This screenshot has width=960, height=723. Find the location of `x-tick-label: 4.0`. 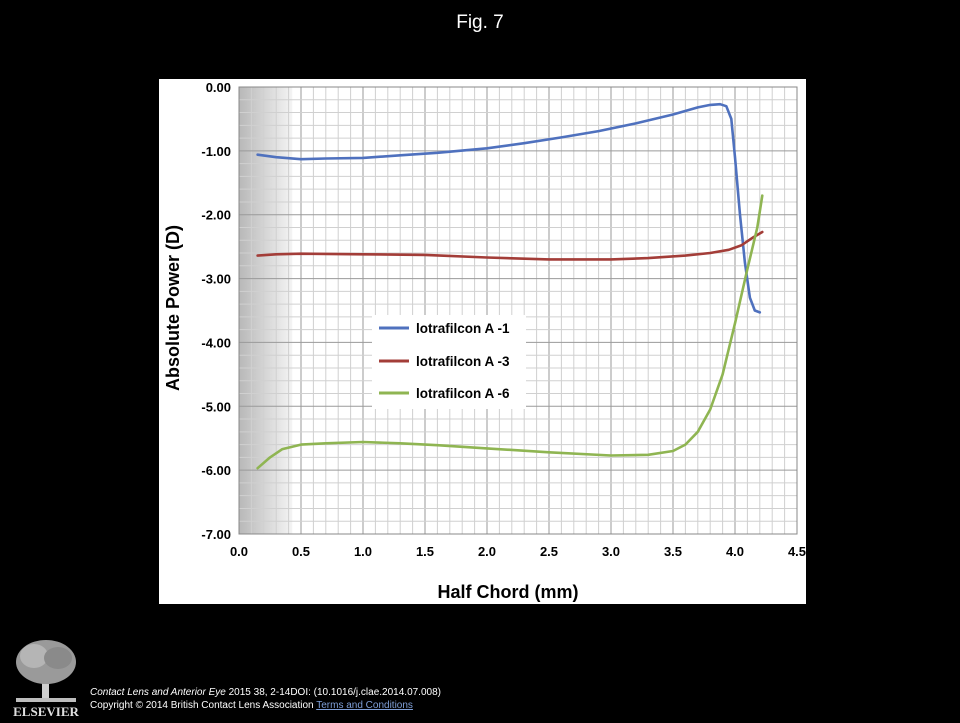

x-tick-label: 4.0 is located at coordinates (735, 551).